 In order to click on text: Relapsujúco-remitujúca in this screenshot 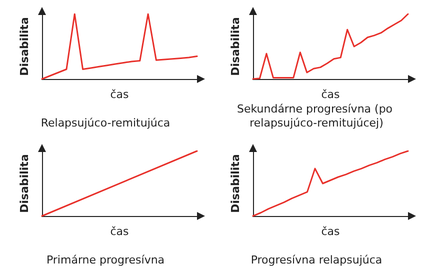, I will do `click(105, 123)`.